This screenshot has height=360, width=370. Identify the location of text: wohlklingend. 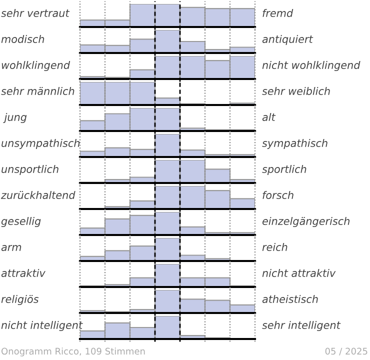
(36, 66).